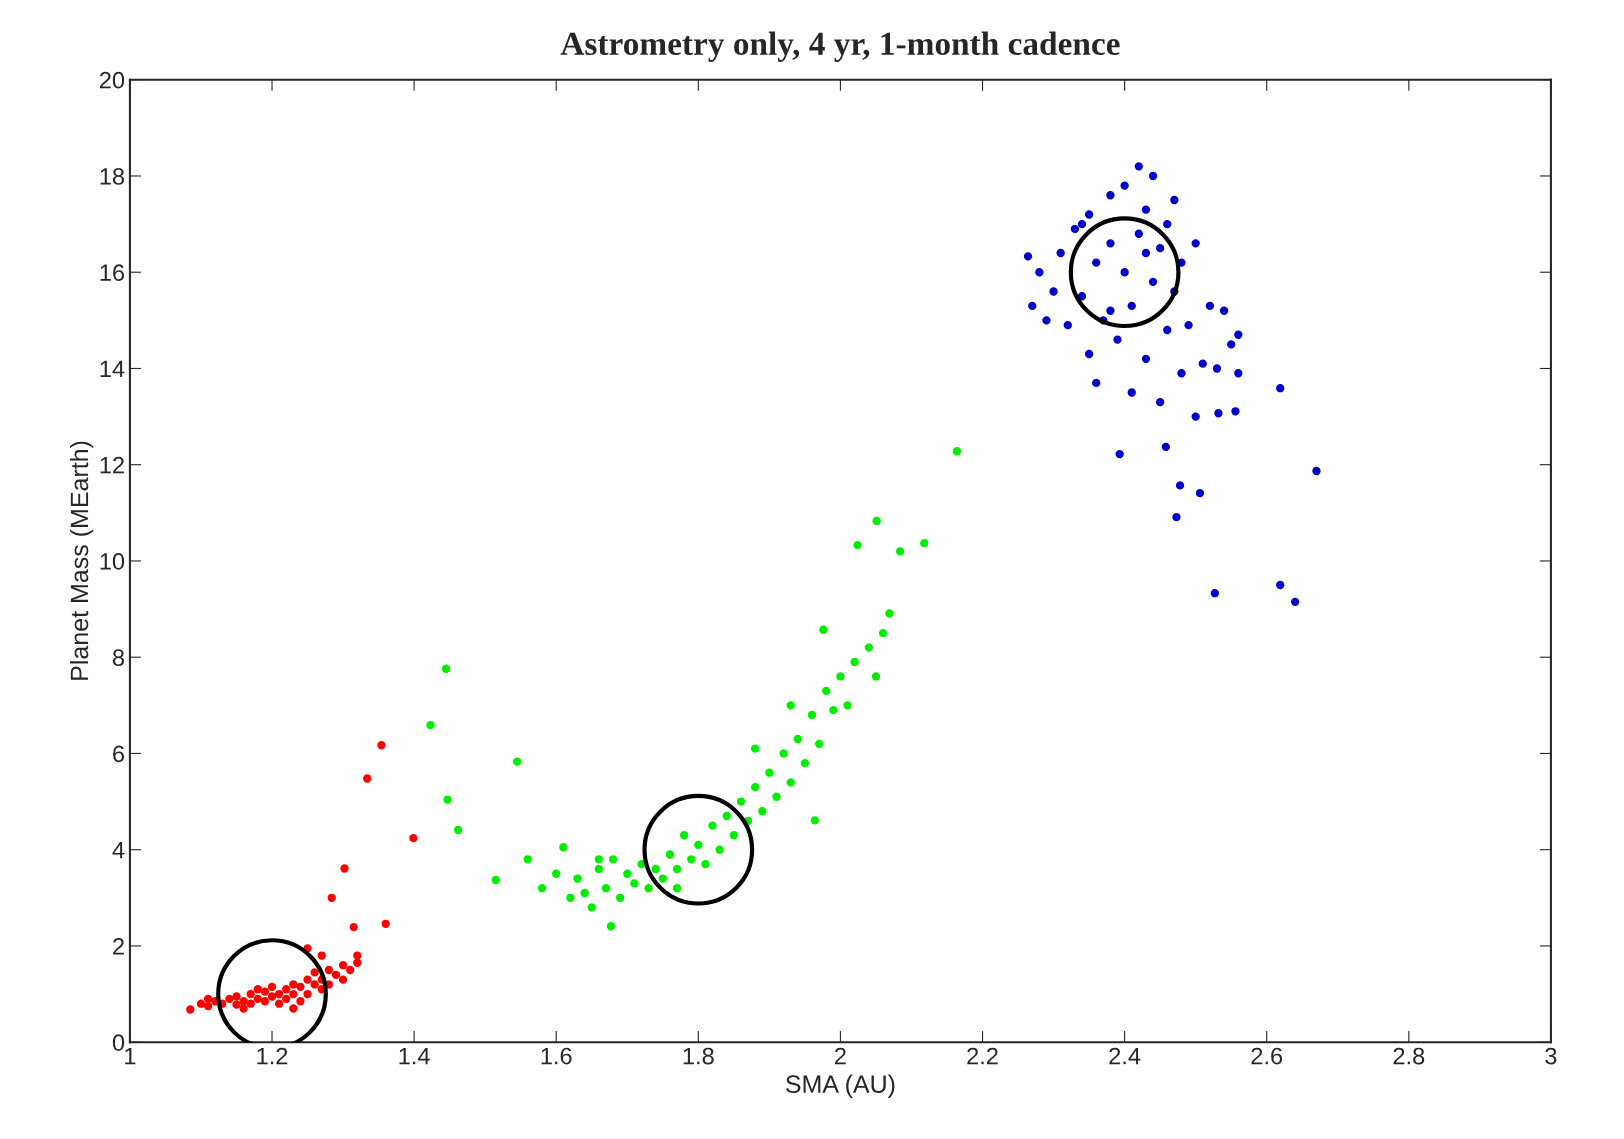  I want to click on x-tick-label: 1, so click(130, 1056).